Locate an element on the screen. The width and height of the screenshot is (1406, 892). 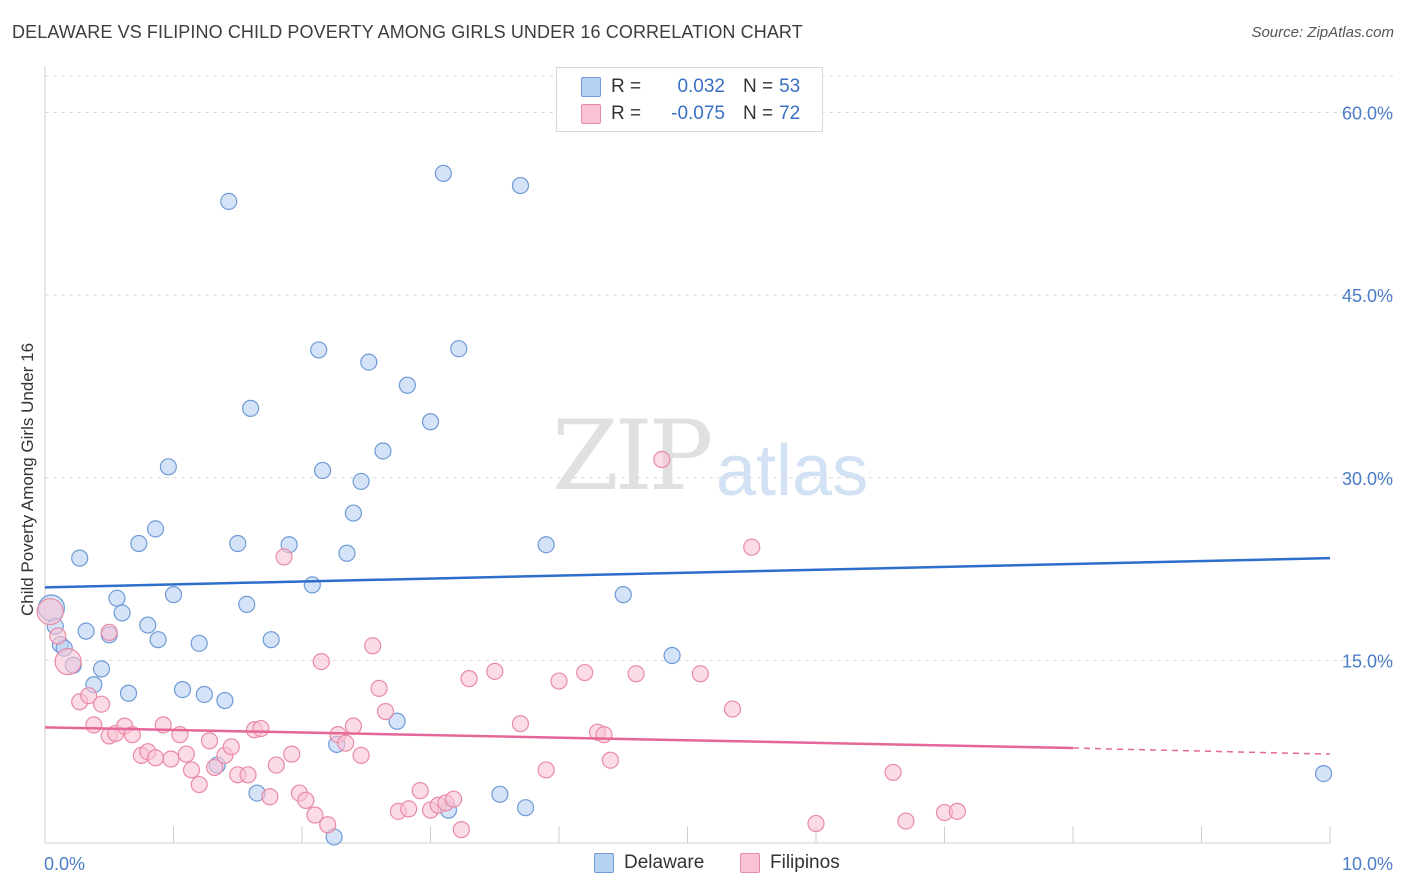
series-legend-filipinos: Filipinos is located at coordinates (790, 863).